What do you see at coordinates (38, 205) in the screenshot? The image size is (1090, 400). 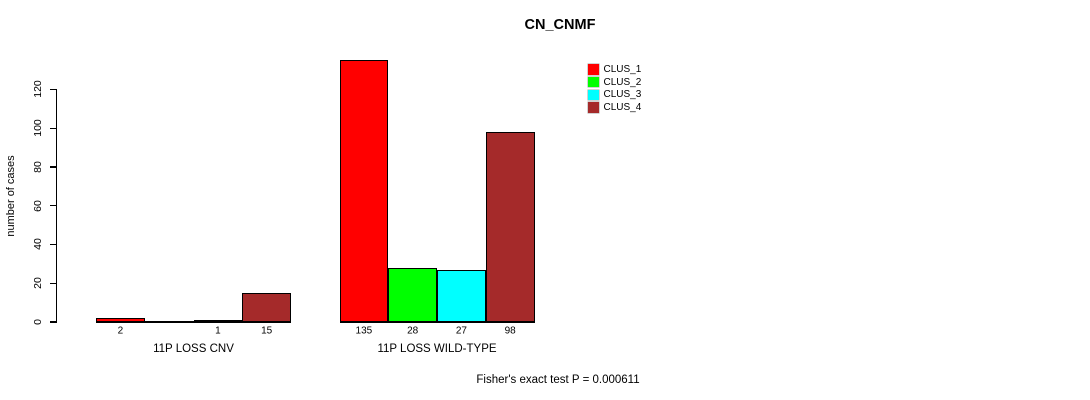 I see `y-tick-label: 60` at bounding box center [38, 205].